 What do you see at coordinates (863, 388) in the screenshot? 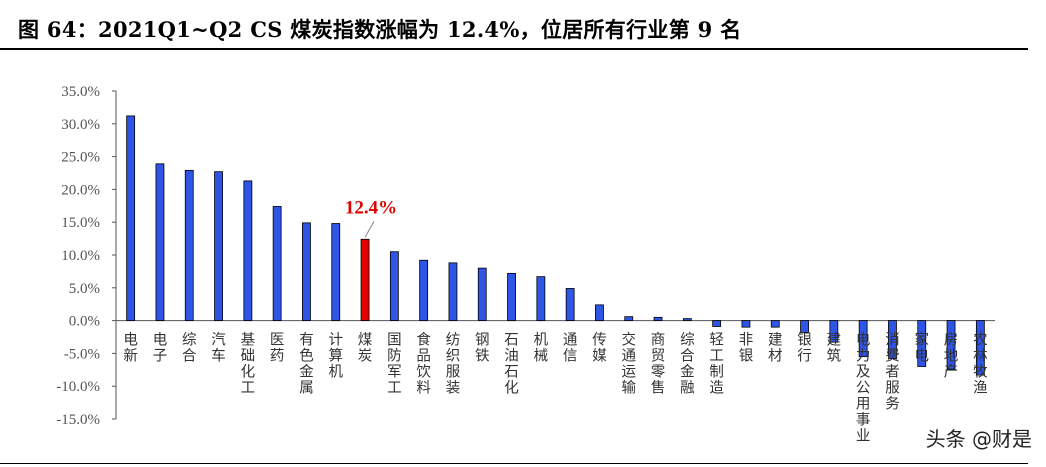
I see `x-tick-label: 电力及公用事业` at bounding box center [863, 388].